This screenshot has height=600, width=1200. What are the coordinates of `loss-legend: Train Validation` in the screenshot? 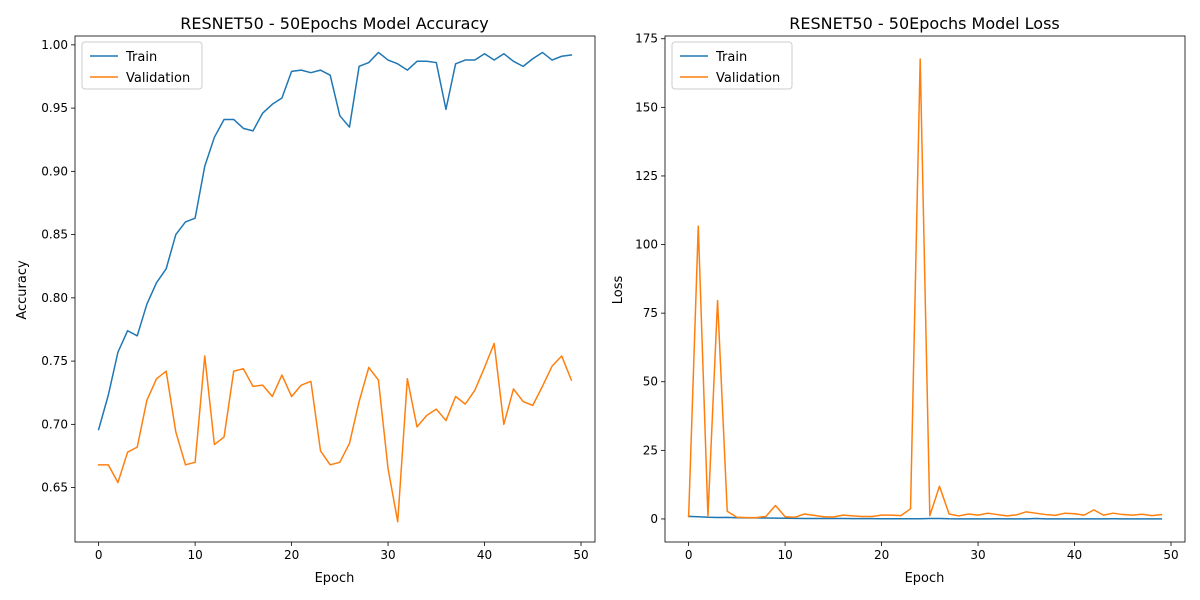 It's located at (732, 65).